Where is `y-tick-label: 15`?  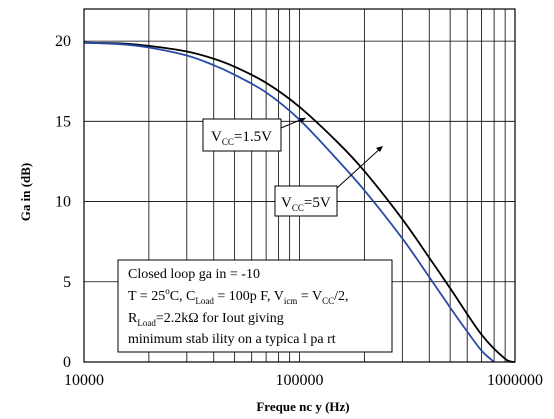
y-tick-label: 15 is located at coordinates (63, 121).